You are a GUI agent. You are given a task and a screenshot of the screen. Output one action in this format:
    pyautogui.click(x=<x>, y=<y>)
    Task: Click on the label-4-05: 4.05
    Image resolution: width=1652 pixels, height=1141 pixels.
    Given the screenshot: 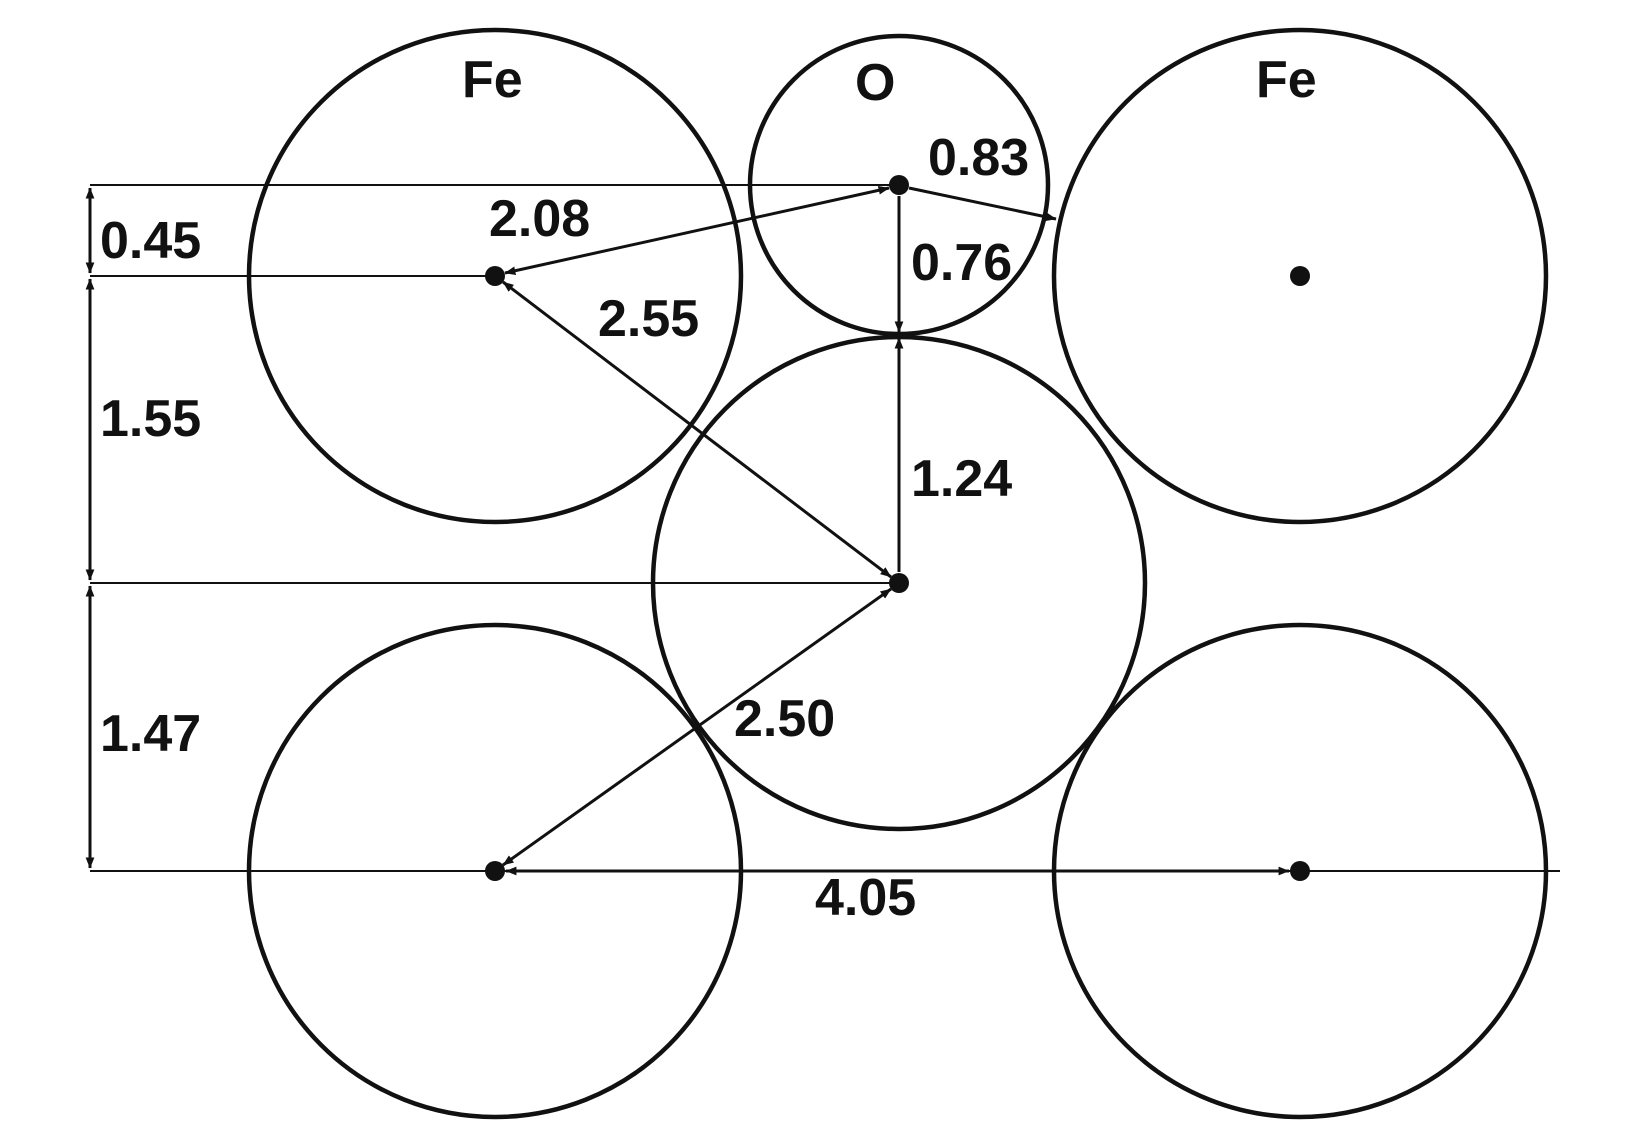 What is the action you would take?
    pyautogui.click(x=865, y=898)
    